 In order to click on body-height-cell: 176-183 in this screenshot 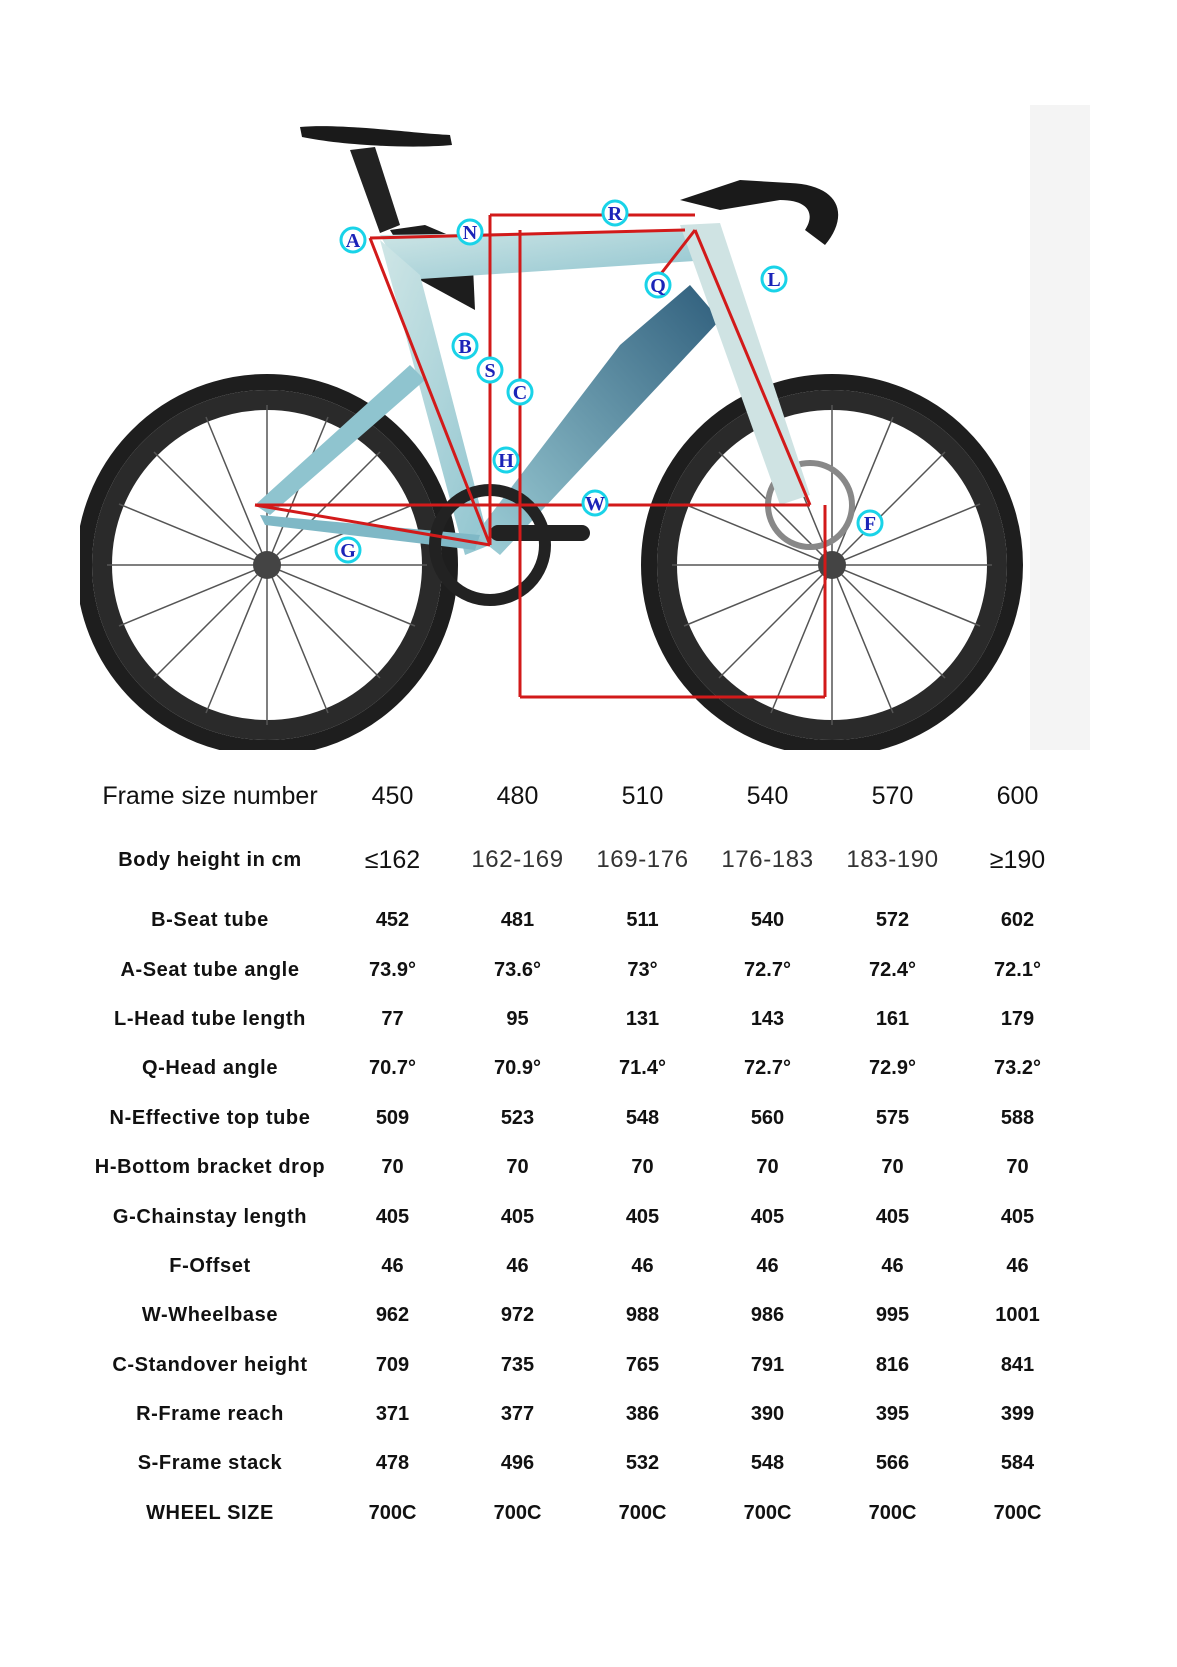, I will do `click(767, 859)`.